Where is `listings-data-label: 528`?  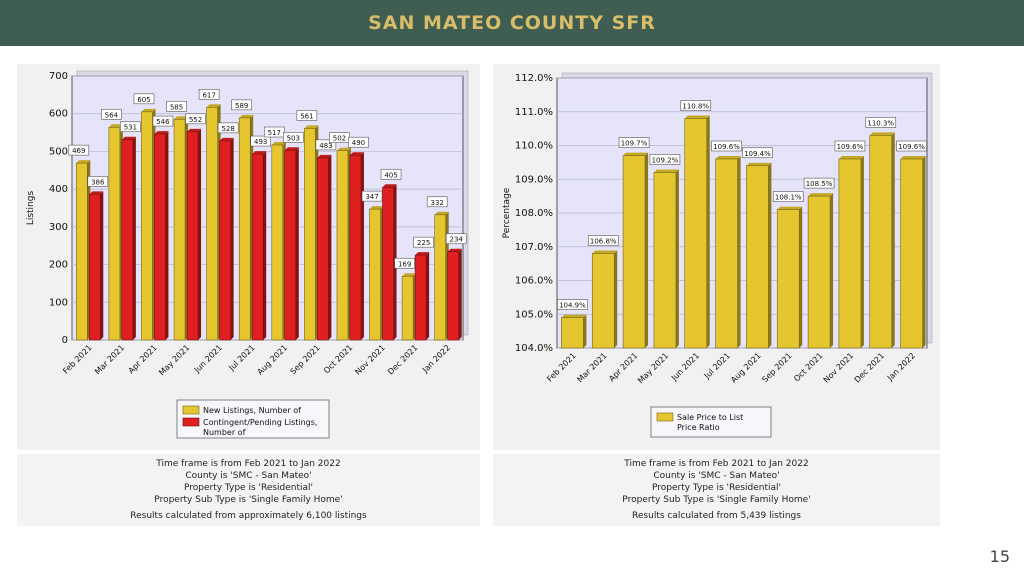
listings-data-label: 528 is located at coordinates (227, 129).